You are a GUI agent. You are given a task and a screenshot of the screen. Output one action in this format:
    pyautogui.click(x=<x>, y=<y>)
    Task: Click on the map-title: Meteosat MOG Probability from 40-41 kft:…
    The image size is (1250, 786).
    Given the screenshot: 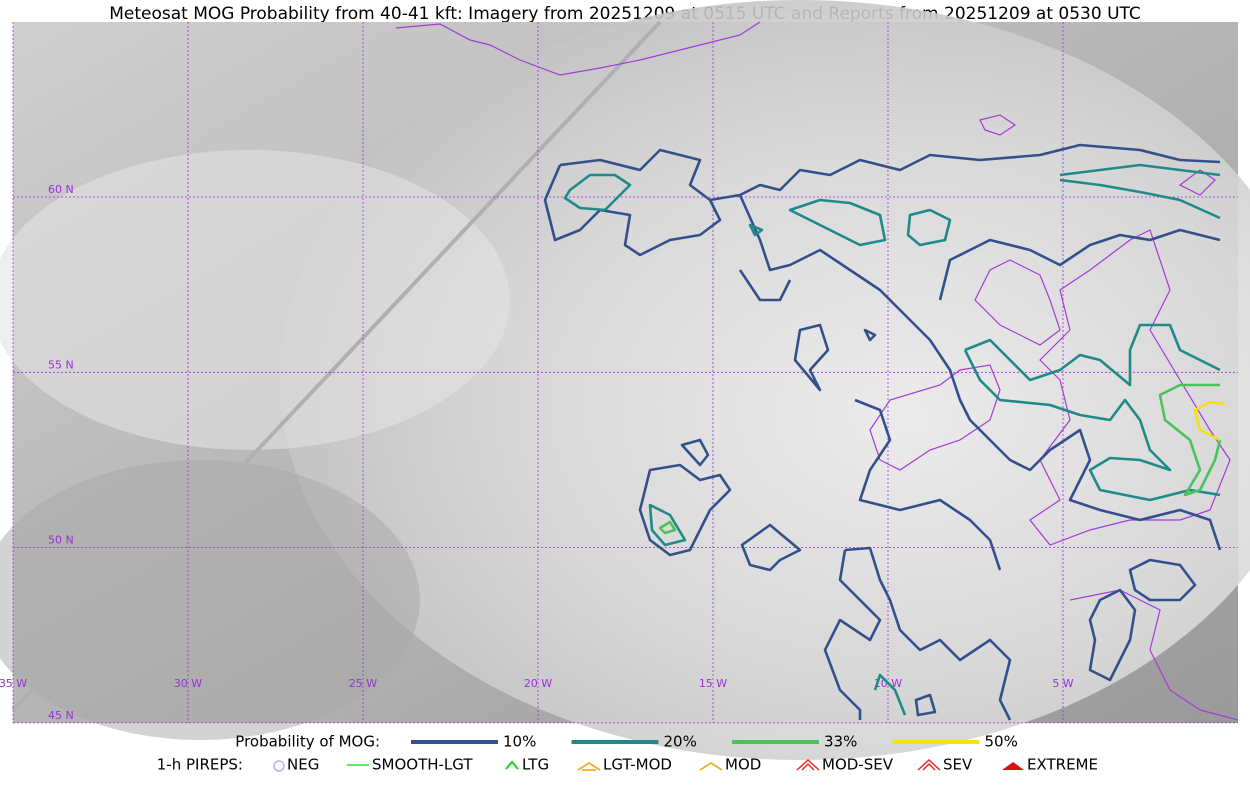 What is the action you would take?
    pyautogui.click(x=625, y=14)
    